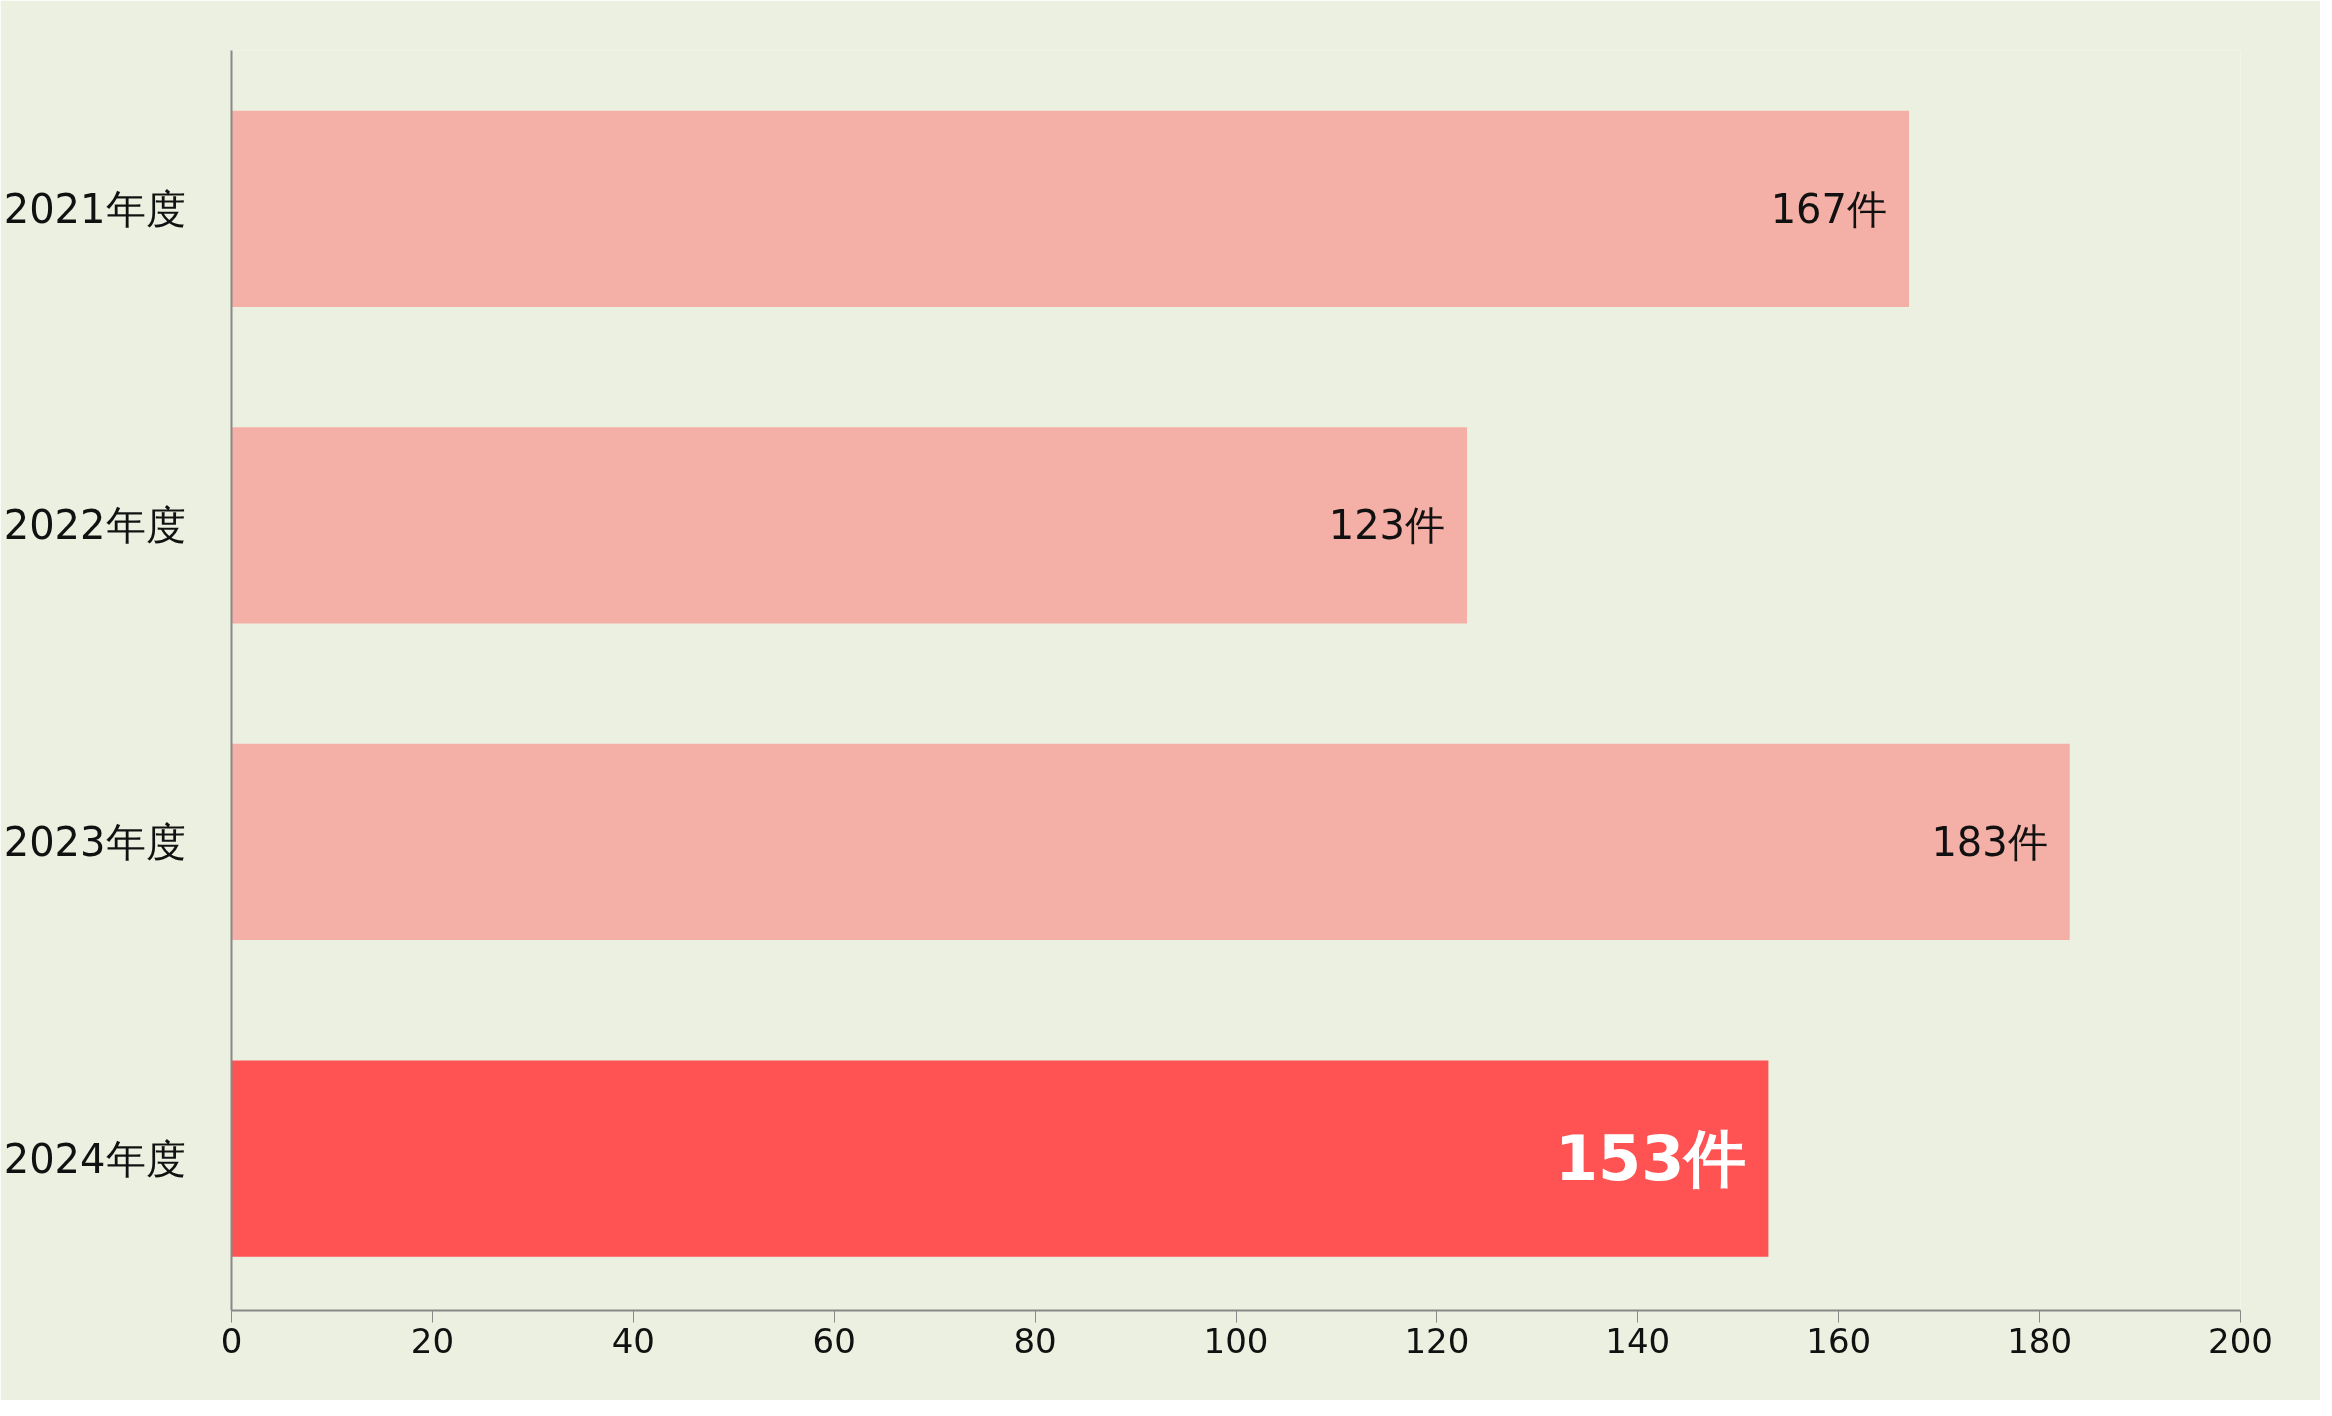  I want to click on x-tick-label: 60, so click(834, 1340).